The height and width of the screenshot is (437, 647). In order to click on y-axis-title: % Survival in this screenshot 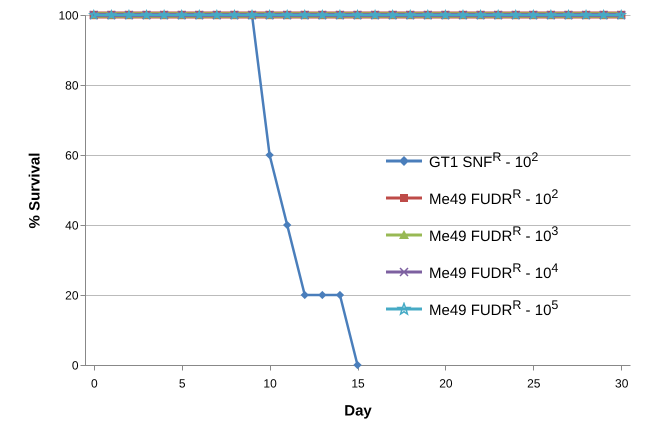, I will do `click(35, 190)`.